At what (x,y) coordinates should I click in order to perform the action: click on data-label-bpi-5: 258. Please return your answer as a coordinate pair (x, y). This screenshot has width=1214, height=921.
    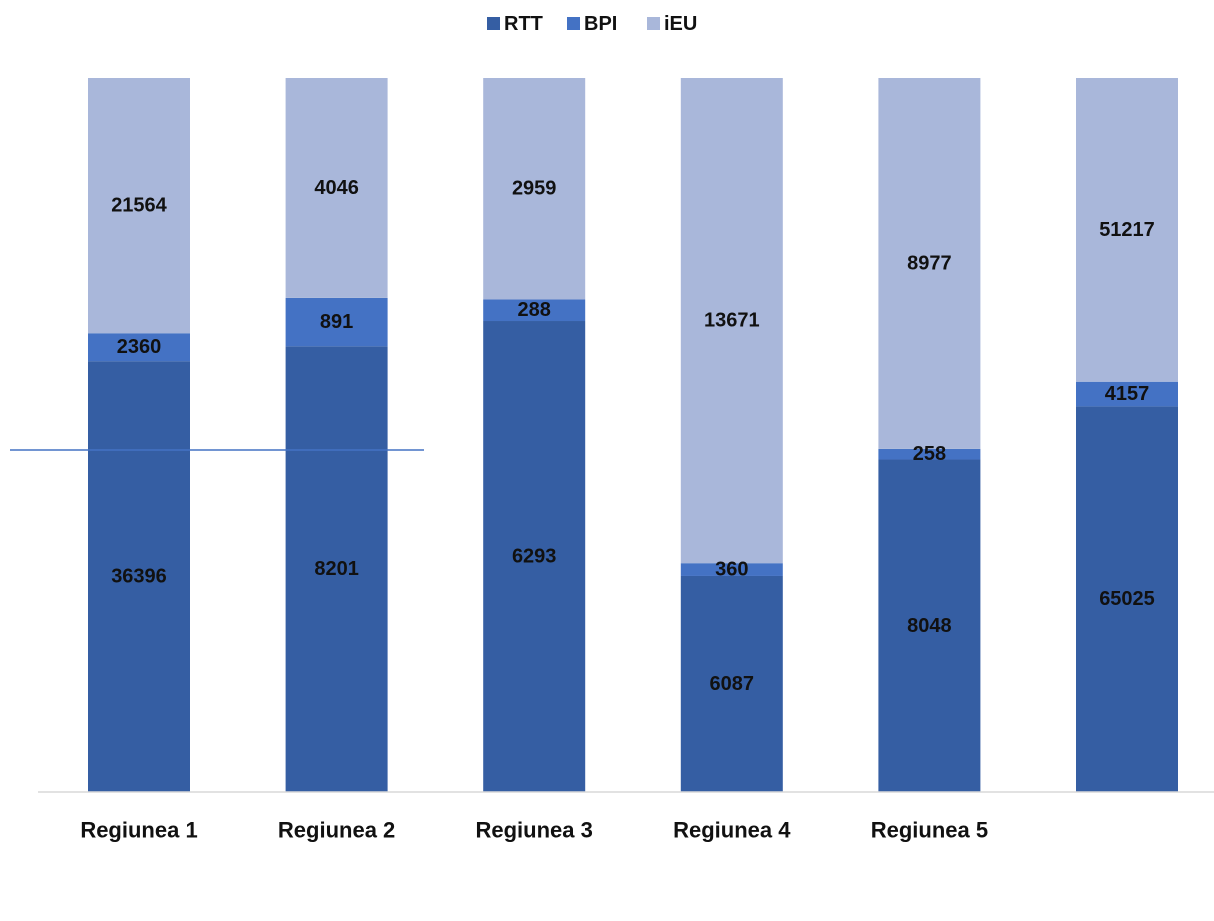
    Looking at the image, I should click on (929, 454).